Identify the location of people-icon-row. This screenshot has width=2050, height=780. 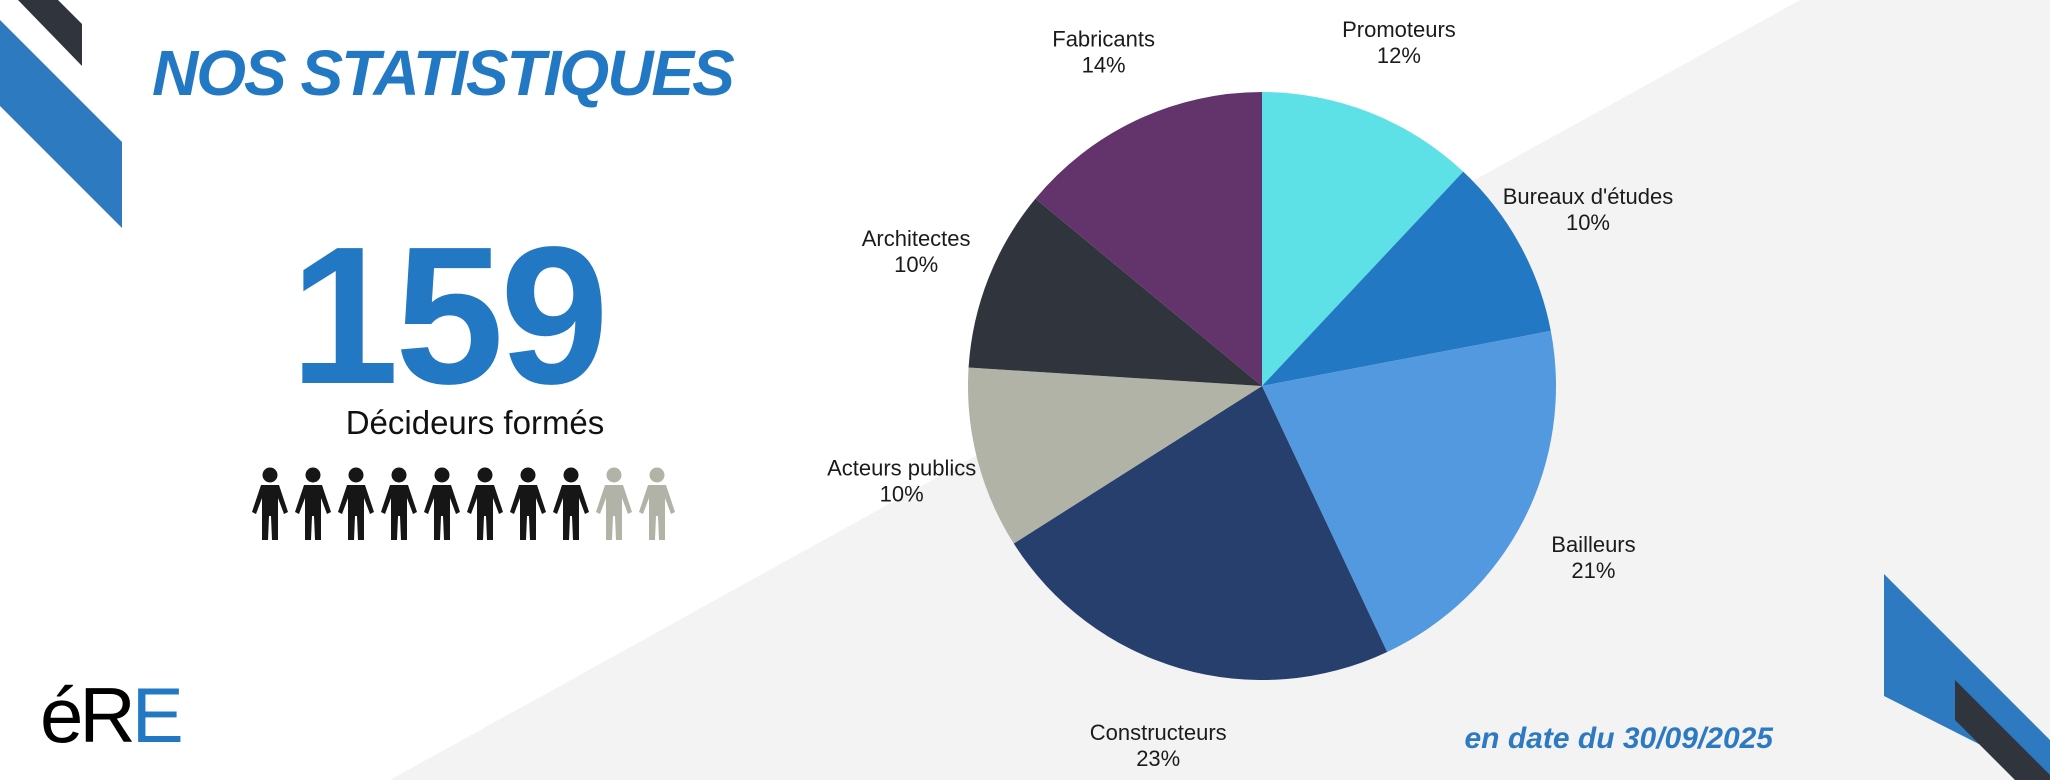
(463, 503).